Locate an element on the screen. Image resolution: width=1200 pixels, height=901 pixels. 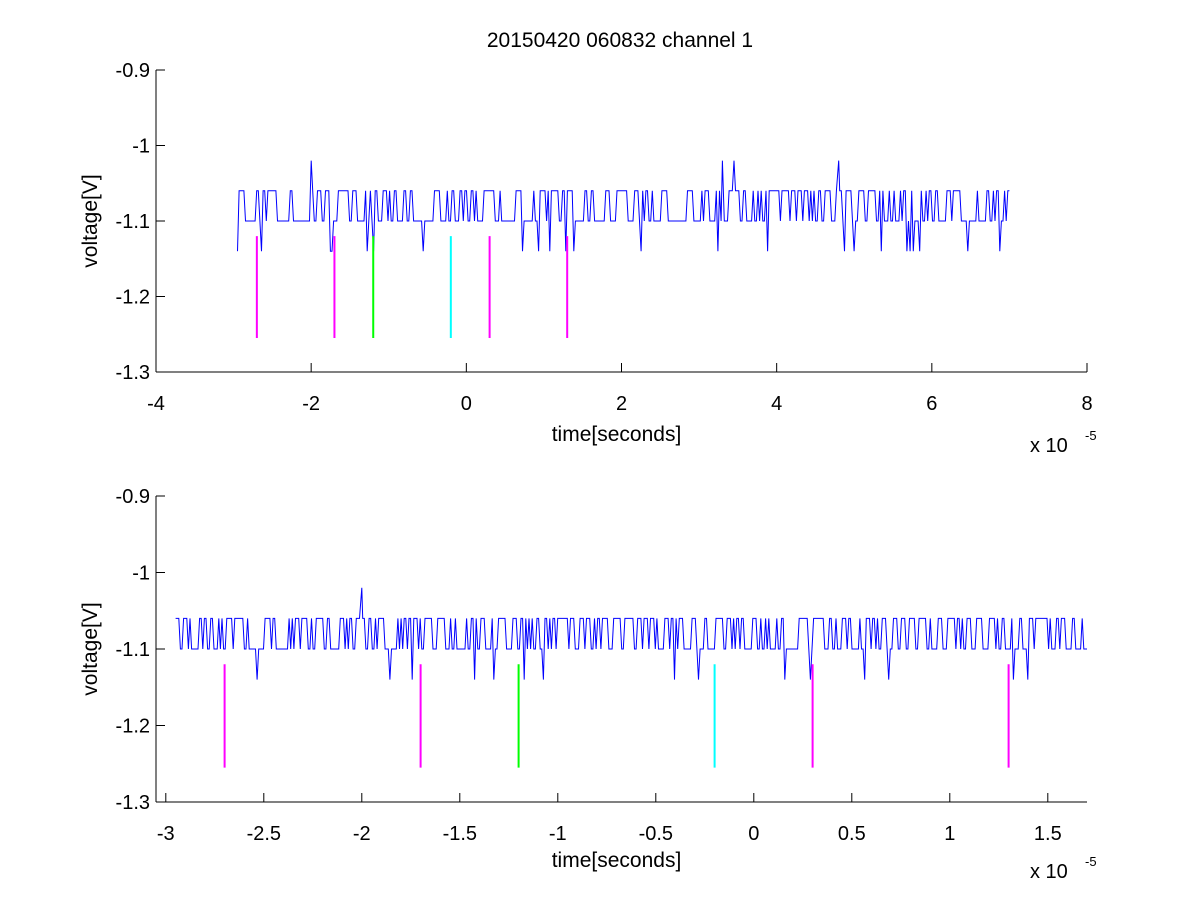
x-tick-label: -3 is located at coordinates (166, 834).